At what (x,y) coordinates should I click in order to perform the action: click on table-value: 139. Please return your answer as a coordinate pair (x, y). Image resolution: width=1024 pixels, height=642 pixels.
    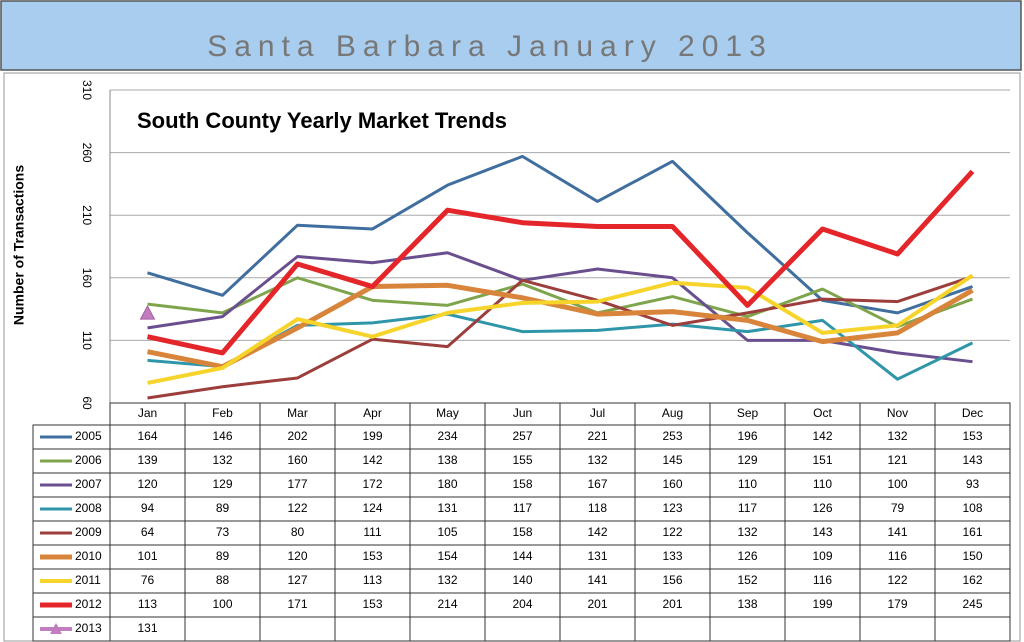
    Looking at the image, I should click on (147, 460).